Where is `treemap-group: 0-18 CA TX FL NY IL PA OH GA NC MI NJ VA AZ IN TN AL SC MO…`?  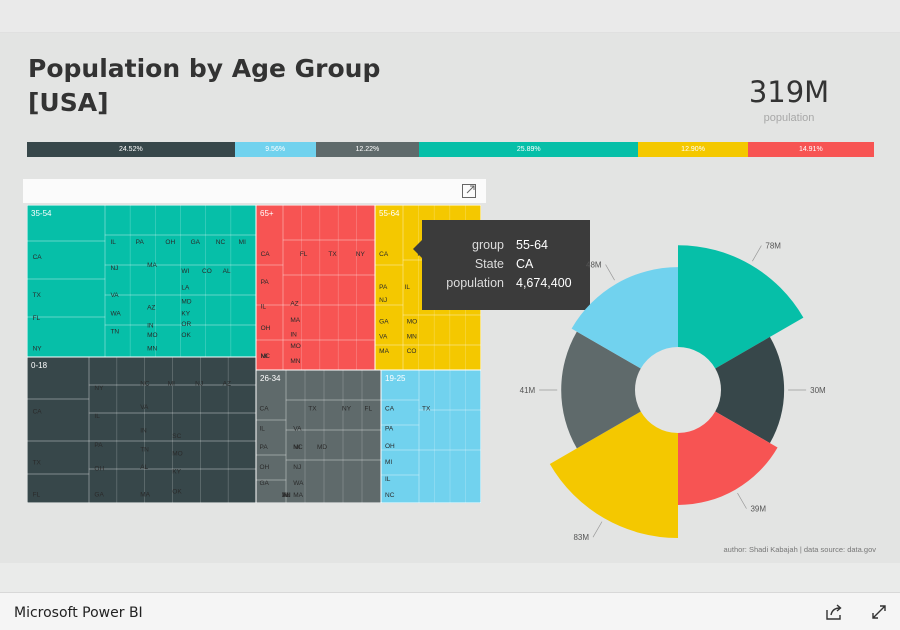 treemap-group: 0-18 CA TX FL NY IL PA OH GA NC MI NJ VA AZ IN TN AL SC MO… is located at coordinates (142, 429).